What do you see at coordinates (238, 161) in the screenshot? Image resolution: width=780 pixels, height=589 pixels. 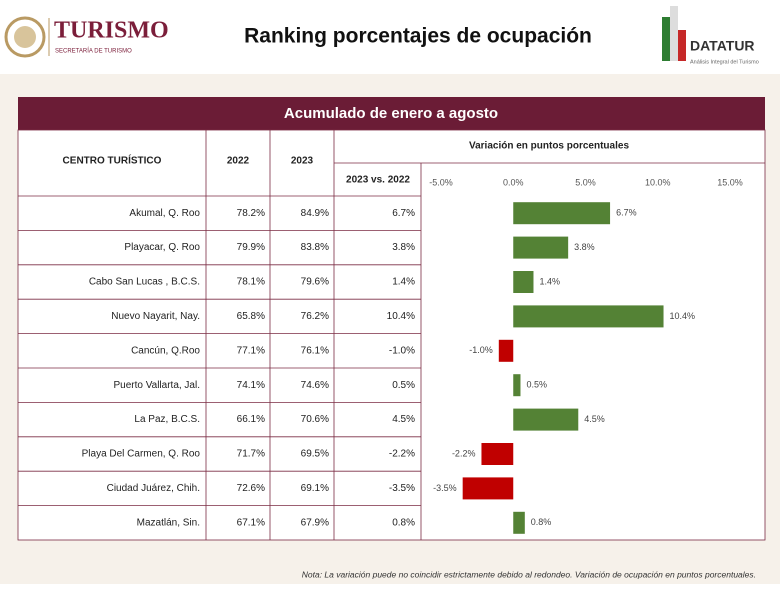 I see `column-header: 2022` at bounding box center [238, 161].